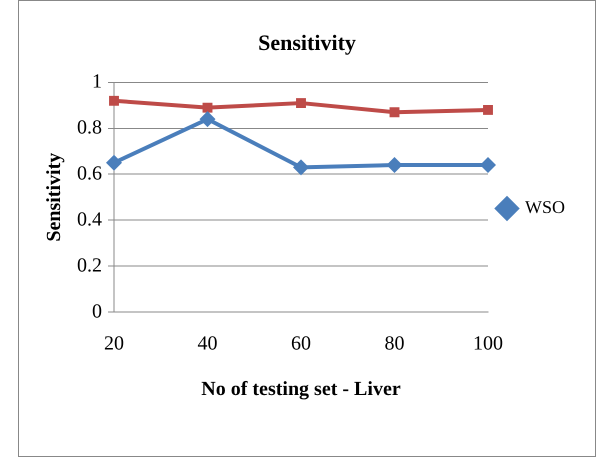 Image resolution: width=598 pixels, height=459 pixels. I want to click on y-tick-label: 0, so click(97, 311).